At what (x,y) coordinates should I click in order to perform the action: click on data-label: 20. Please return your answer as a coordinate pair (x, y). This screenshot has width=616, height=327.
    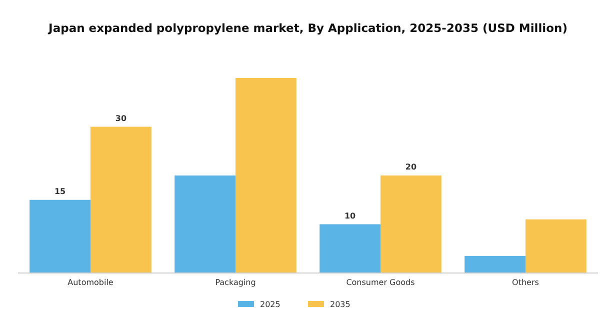
    Looking at the image, I should click on (411, 167).